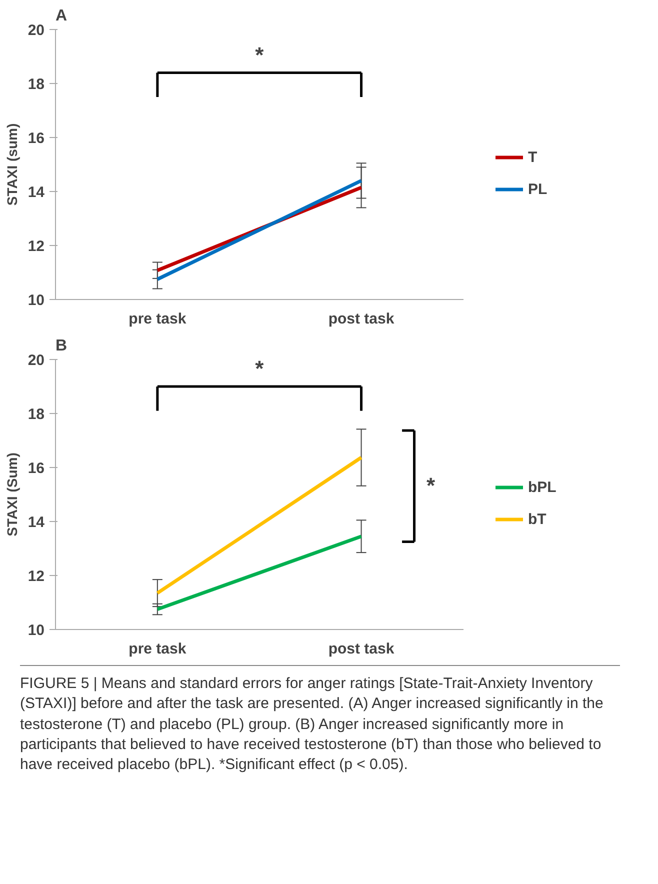  Describe the element at coordinates (538, 519) in the screenshot. I see `legend-label: bT` at that location.